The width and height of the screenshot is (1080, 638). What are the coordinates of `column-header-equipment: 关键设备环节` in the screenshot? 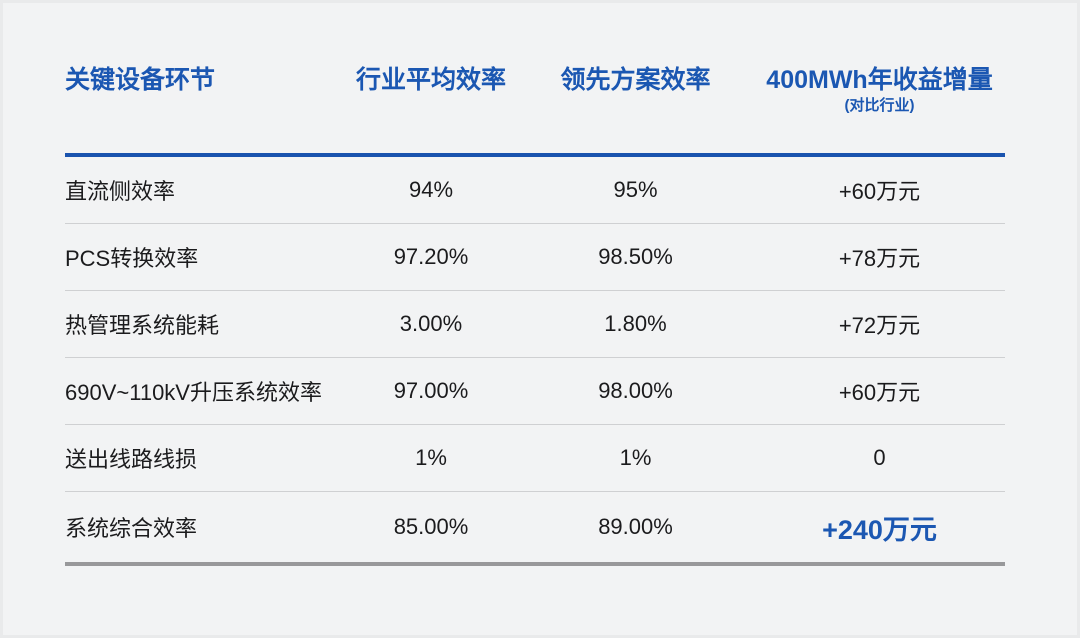 It's located at (140, 80).